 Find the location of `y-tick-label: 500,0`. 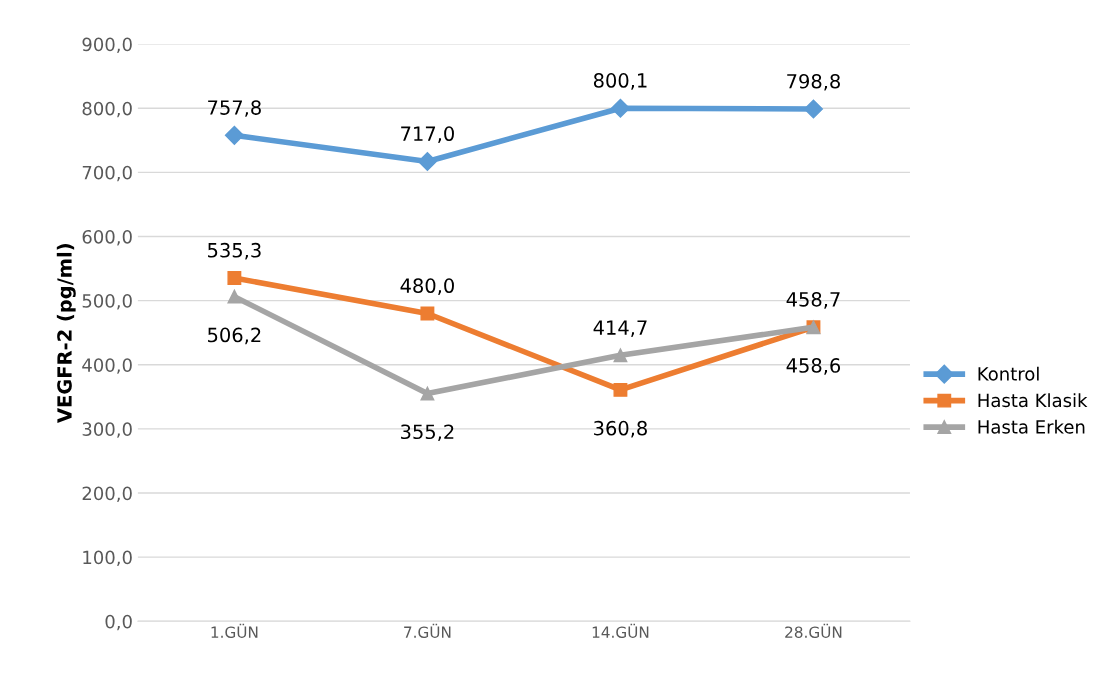

y-tick-label: 500,0 is located at coordinates (107, 302).